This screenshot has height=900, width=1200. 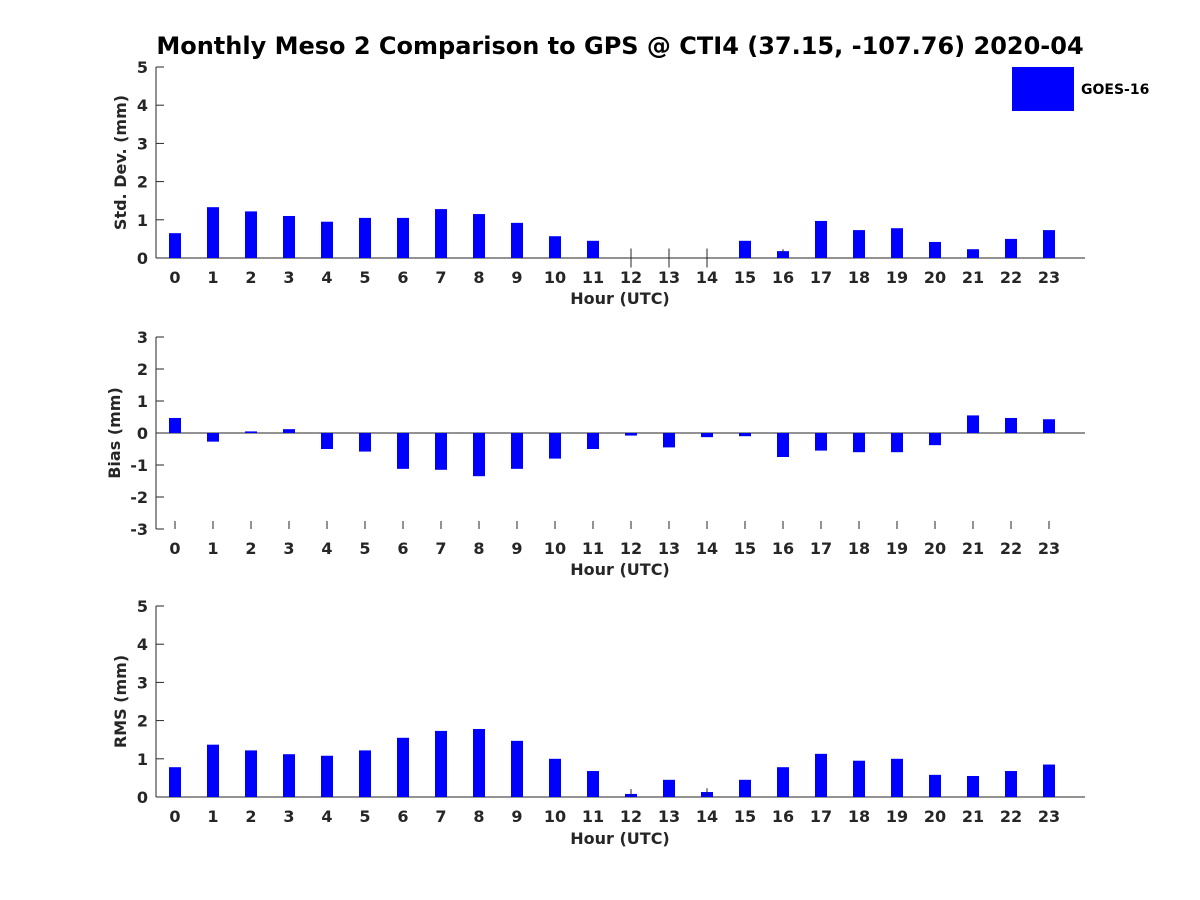 What do you see at coordinates (1043, 89) in the screenshot?
I see `legend-swatch` at bounding box center [1043, 89].